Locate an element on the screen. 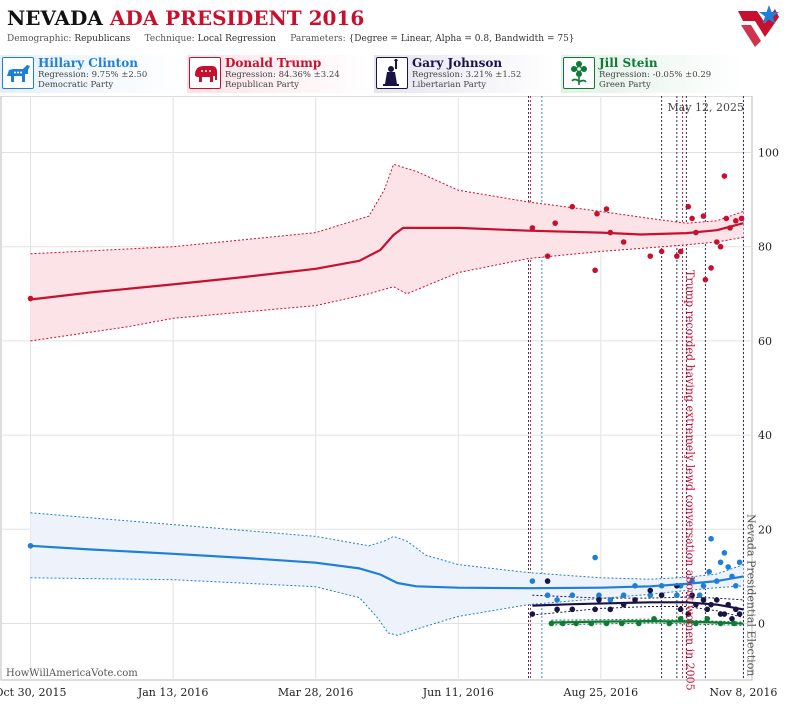 This screenshot has width=789, height=704. site-credit: HowWillAmericaVote.com is located at coordinates (72, 673).